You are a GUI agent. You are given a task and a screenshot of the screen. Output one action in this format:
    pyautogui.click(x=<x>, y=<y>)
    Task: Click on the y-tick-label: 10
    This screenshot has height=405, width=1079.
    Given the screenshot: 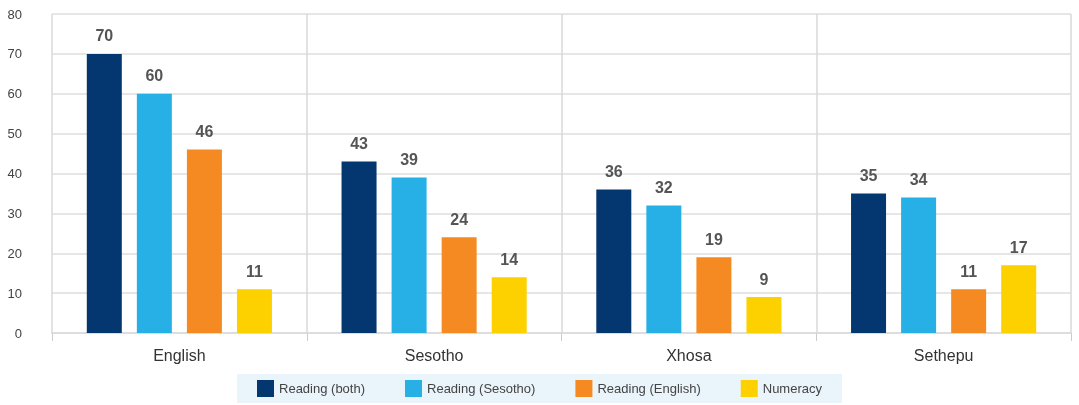 What is the action you would take?
    pyautogui.click(x=14, y=293)
    